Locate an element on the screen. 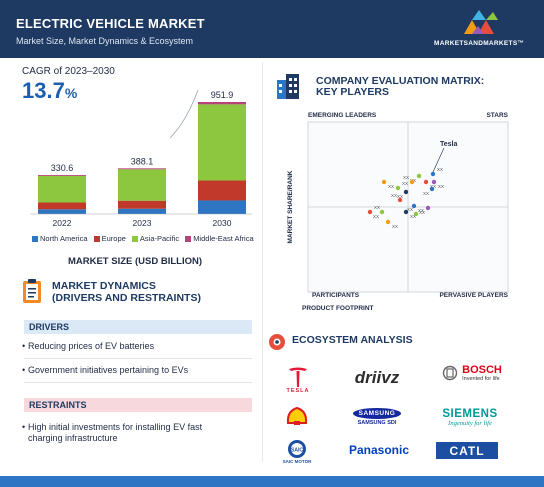  bar-segment-north-america-2023 is located at coordinates (142, 211).